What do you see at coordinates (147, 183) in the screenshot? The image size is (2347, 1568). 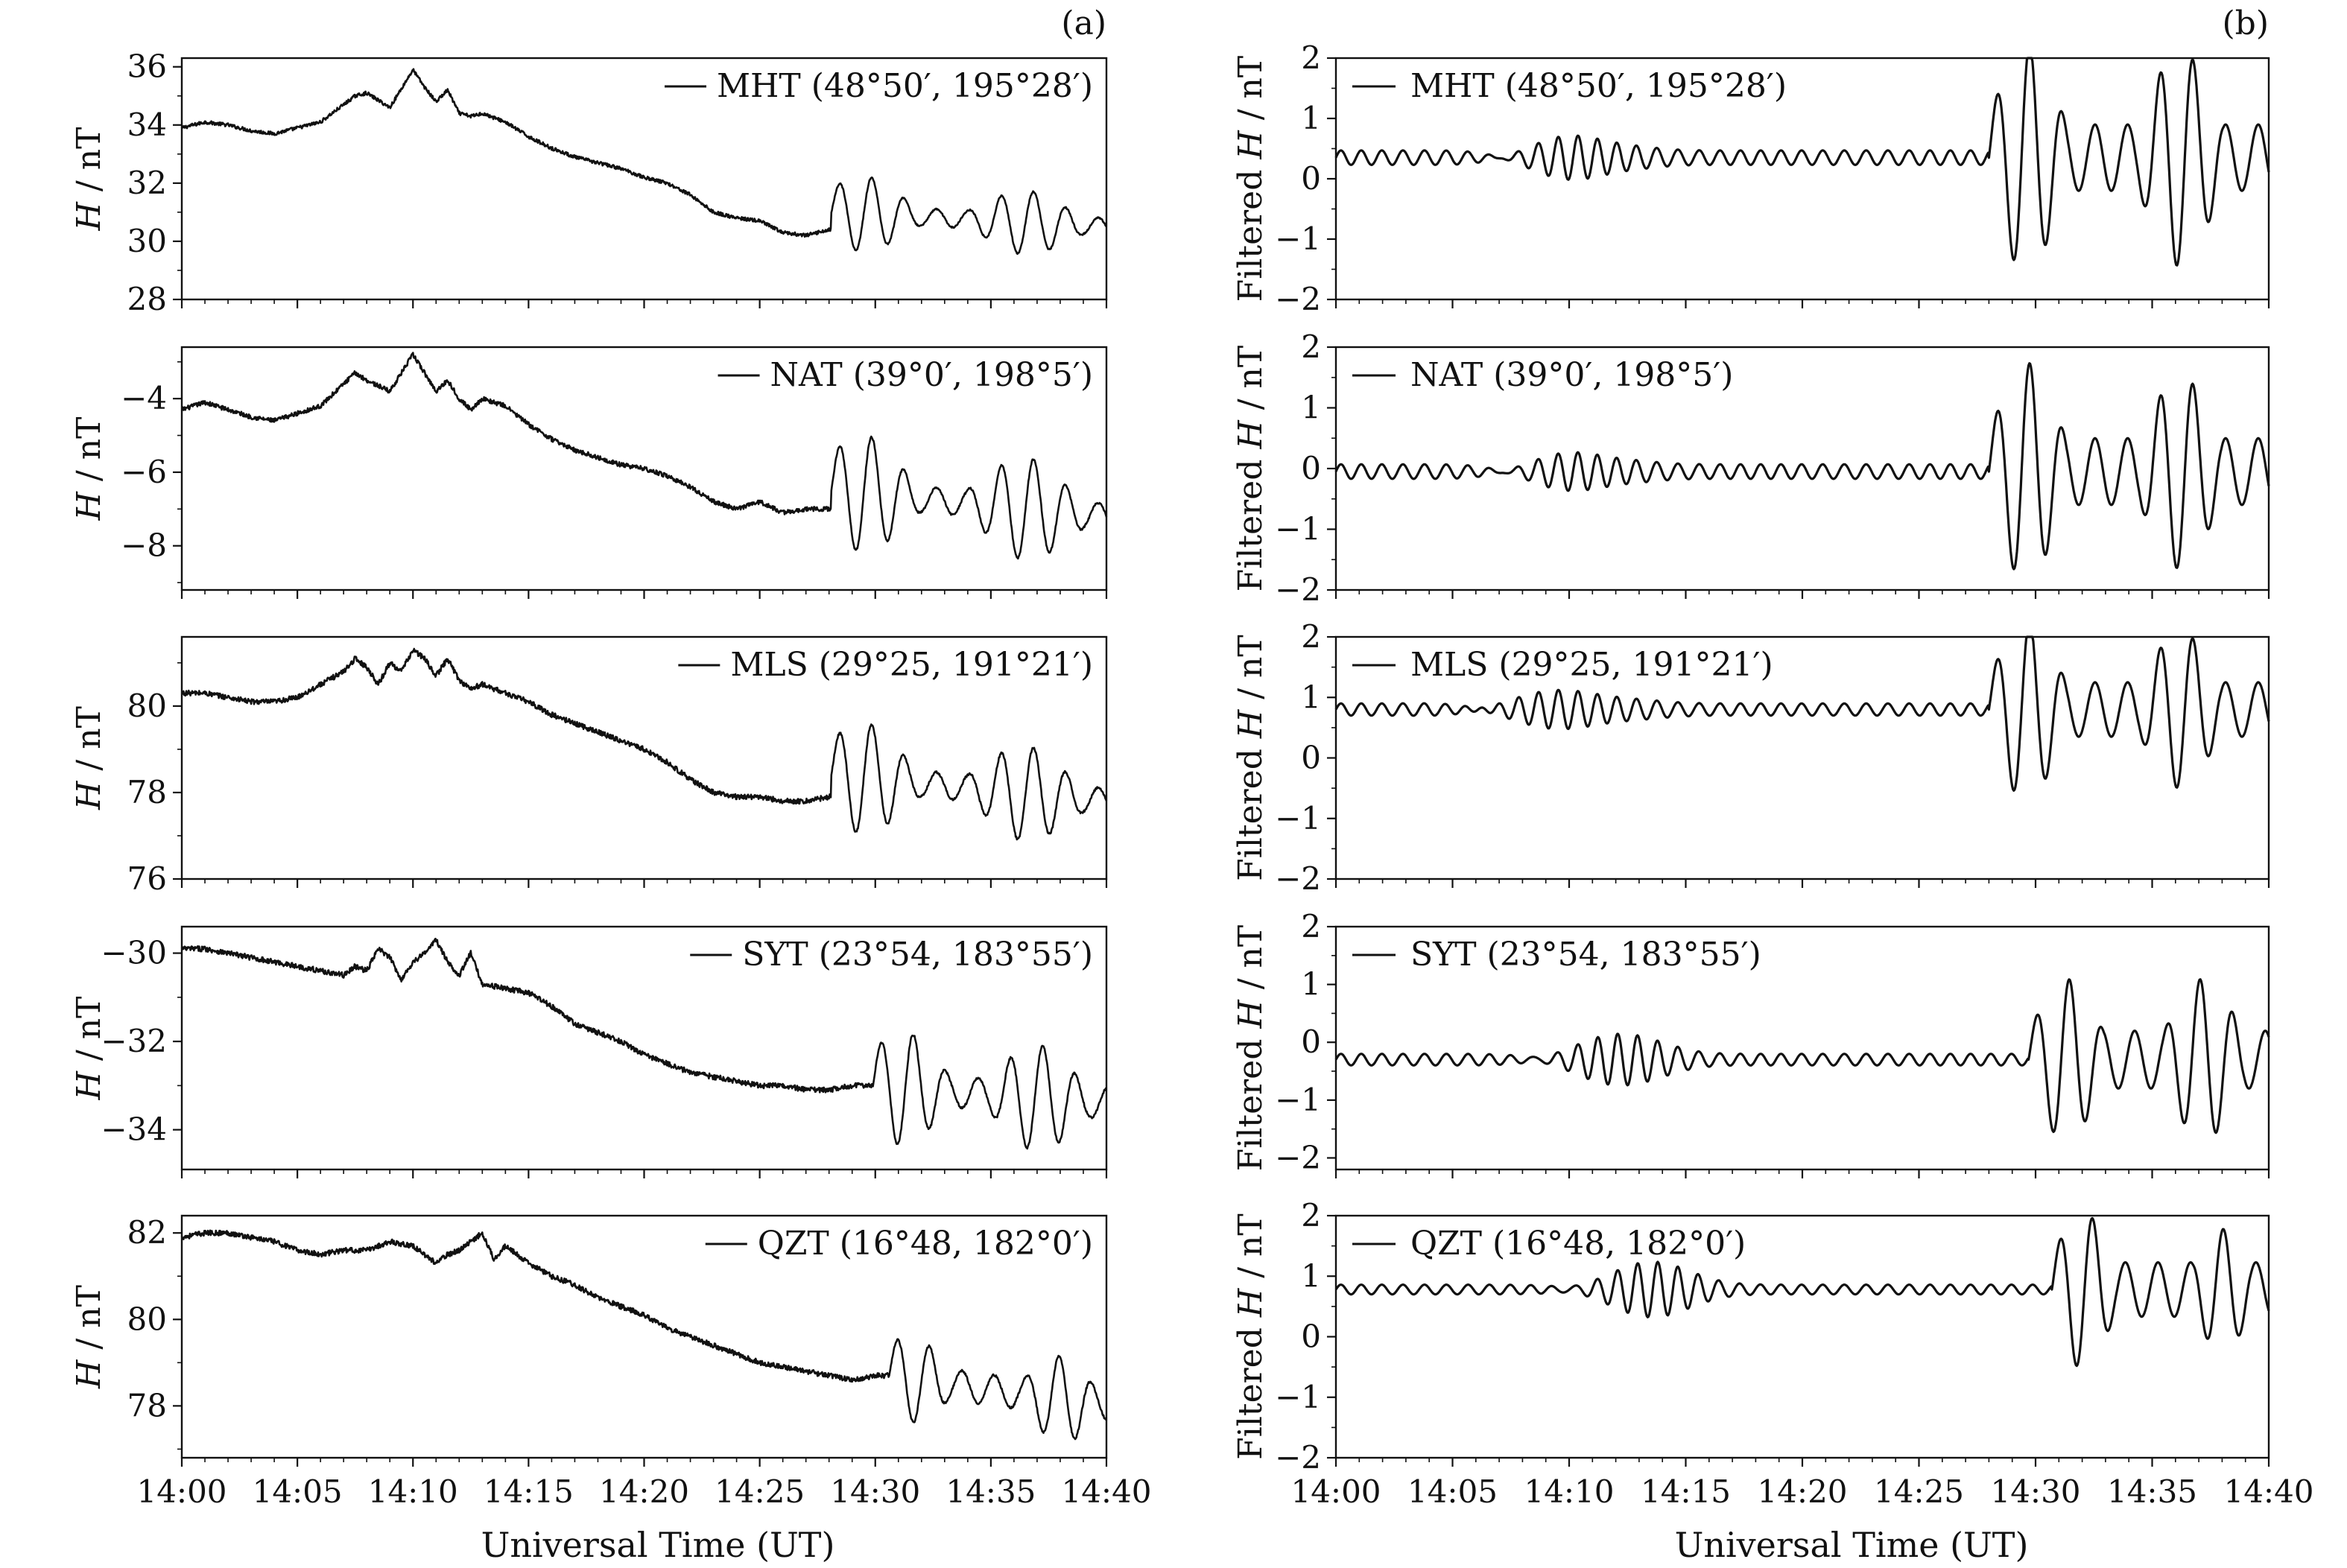 I see `y-tick-label: 32` at bounding box center [147, 183].